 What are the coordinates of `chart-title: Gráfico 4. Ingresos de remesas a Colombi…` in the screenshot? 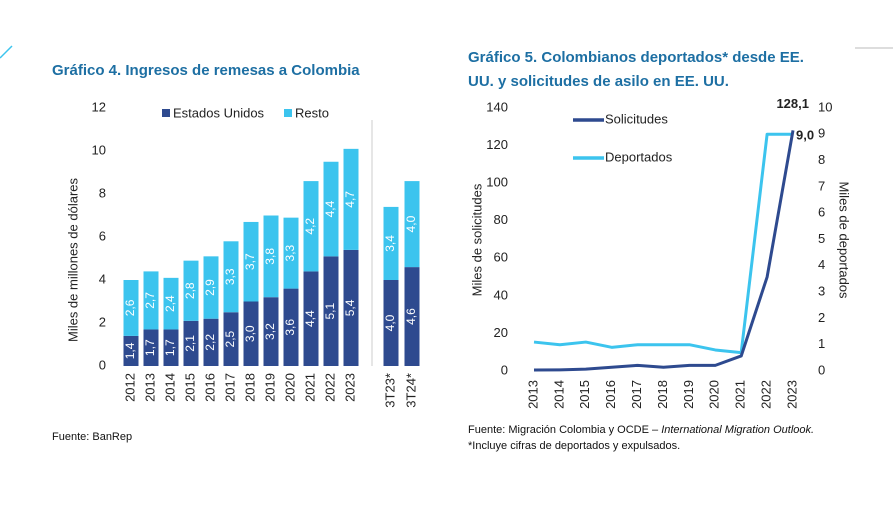 It's located at (206, 70).